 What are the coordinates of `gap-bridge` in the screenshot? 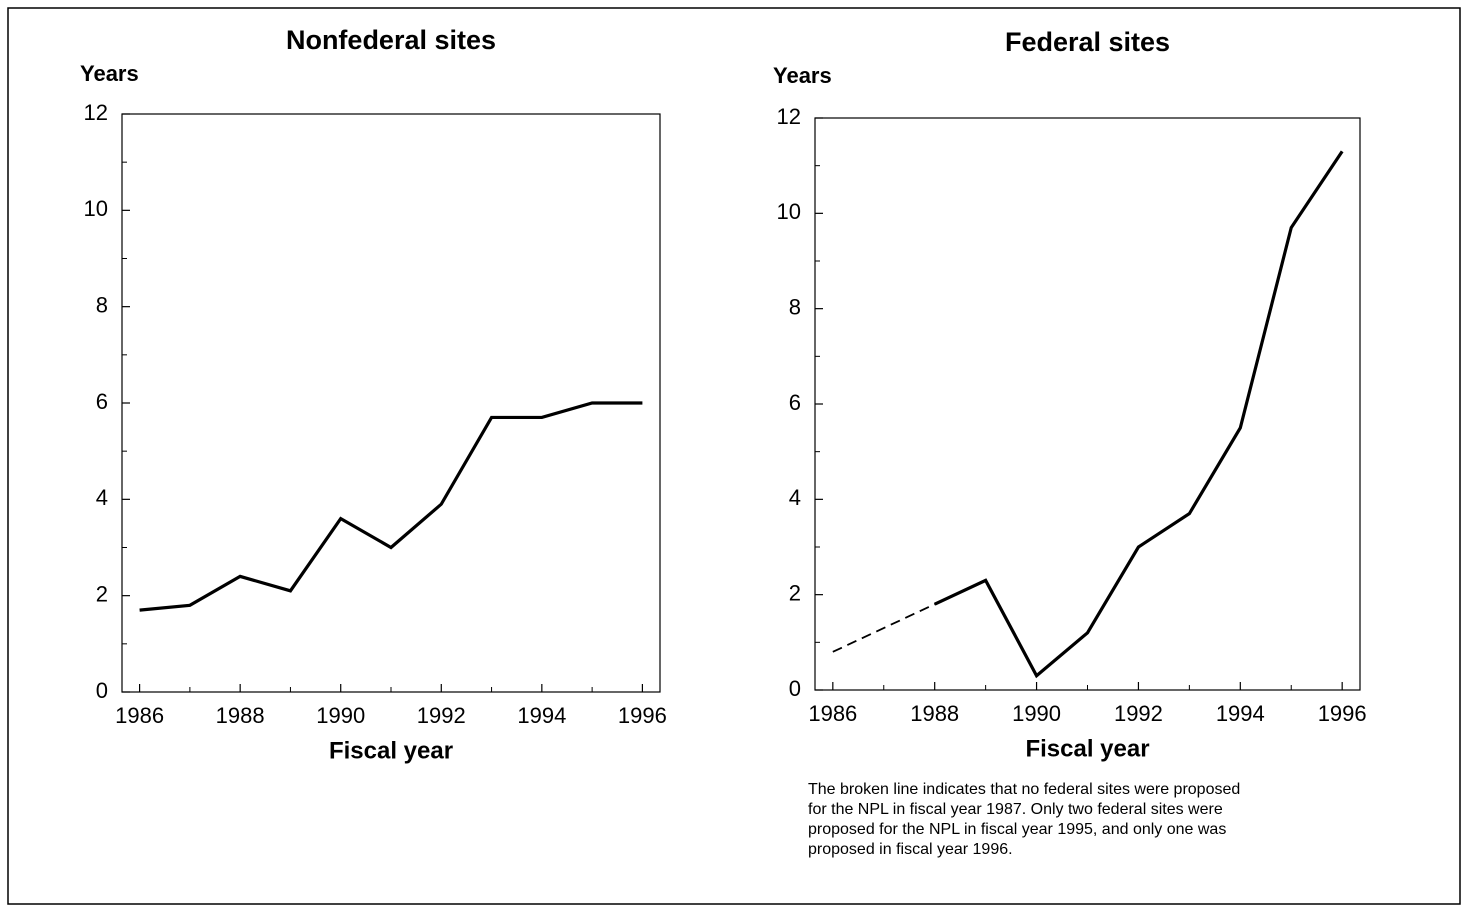 It's located at (884, 628).